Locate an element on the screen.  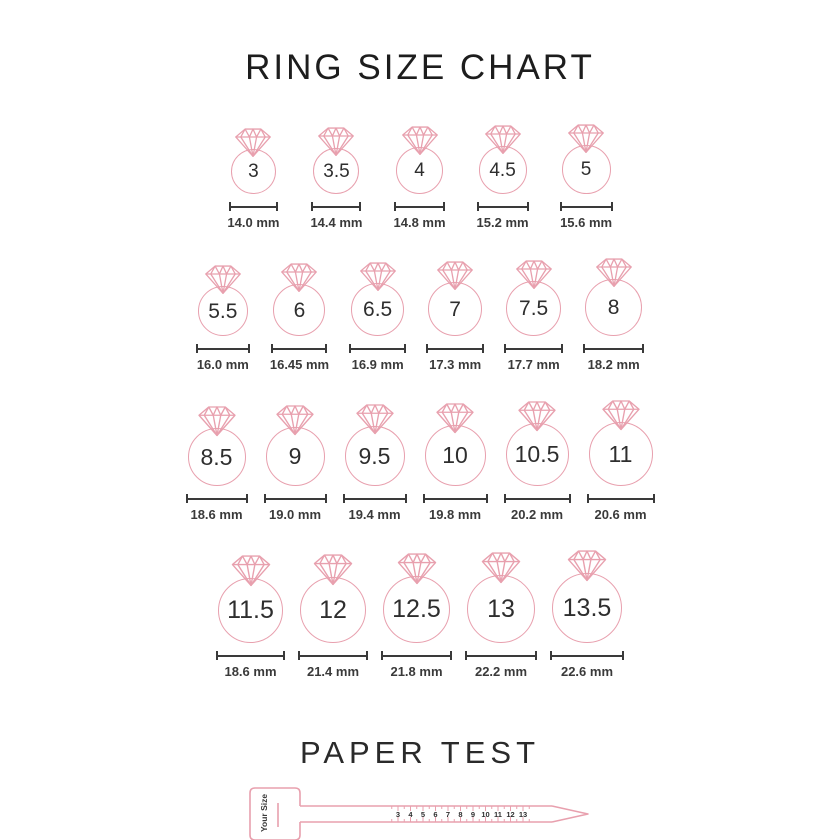
ruler-number: 11 is located at coordinates (498, 814).